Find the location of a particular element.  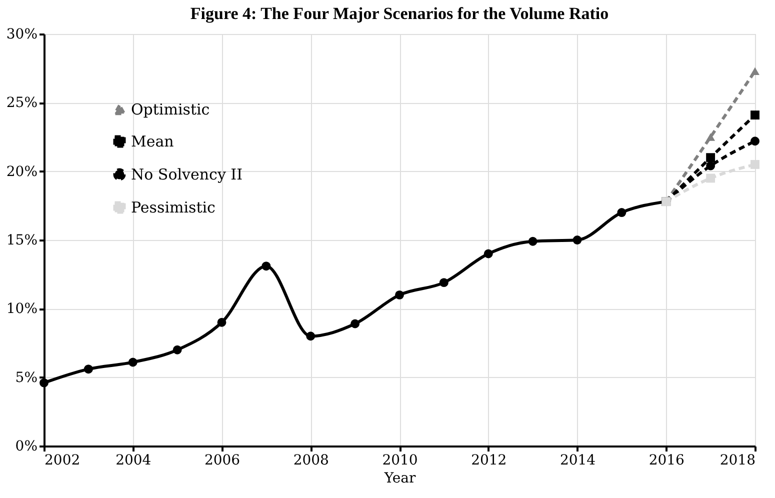

legend-label: Pessimistic is located at coordinates (173, 207).